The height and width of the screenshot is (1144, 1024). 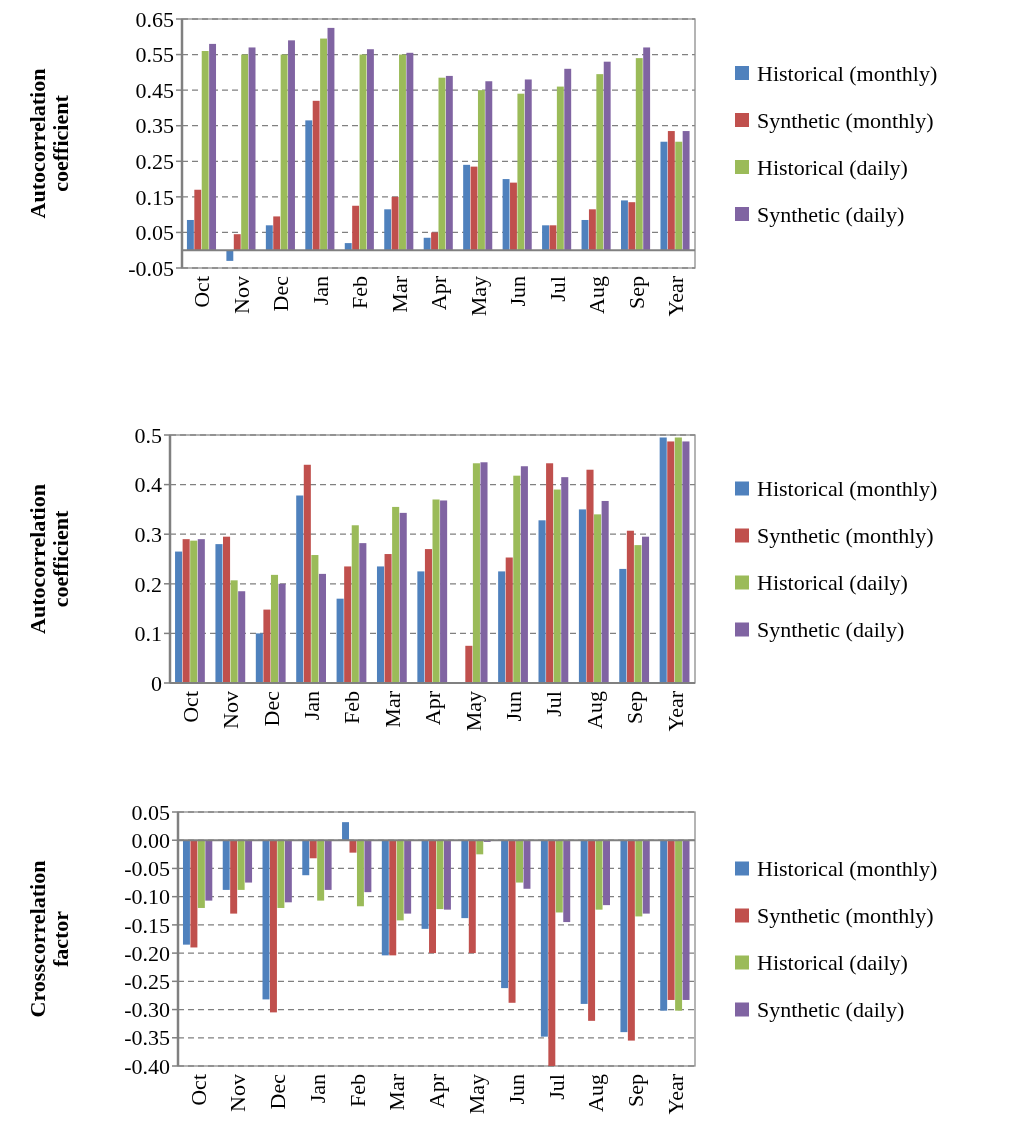 I want to click on y-tick-label: -0.40, so click(x=147, y=1066).